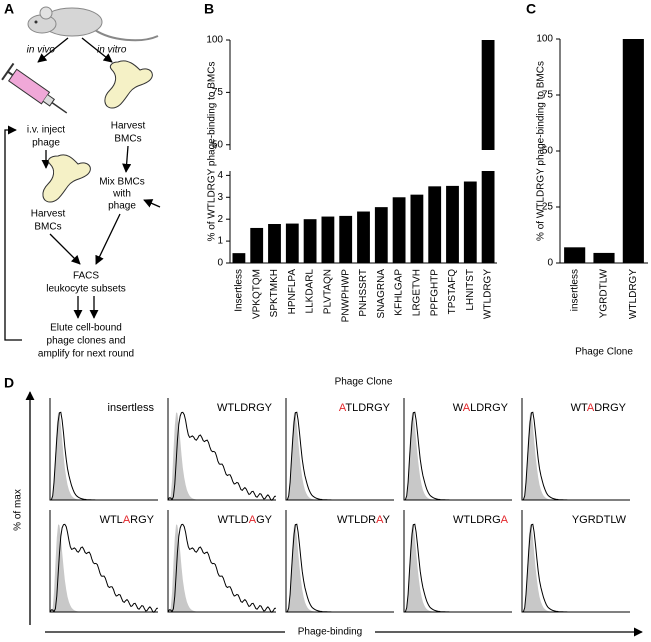 The height and width of the screenshot is (642, 651). What do you see at coordinates (93, 24) in the screenshot?
I see `mouse-icon` at bounding box center [93, 24].